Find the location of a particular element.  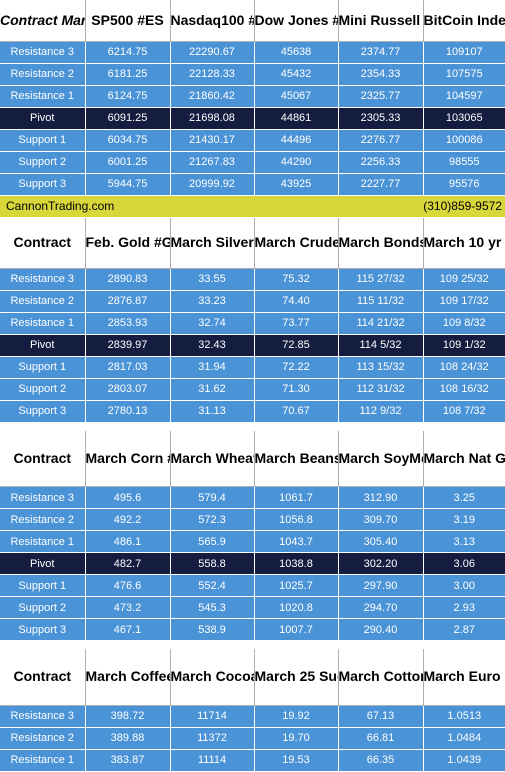

cell-value: 109 8/32 is located at coordinates (464, 323).